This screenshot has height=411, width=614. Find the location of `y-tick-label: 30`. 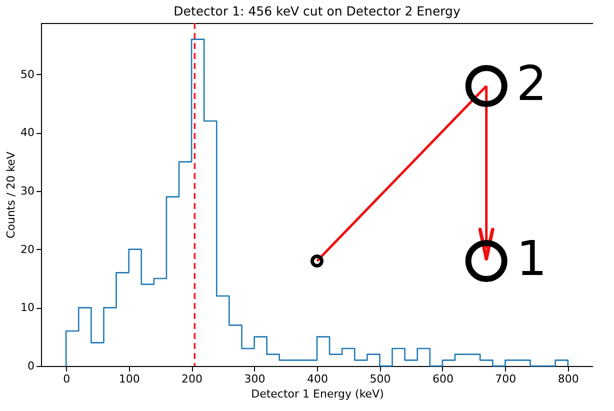

y-tick-label: 30 is located at coordinates (27, 191).